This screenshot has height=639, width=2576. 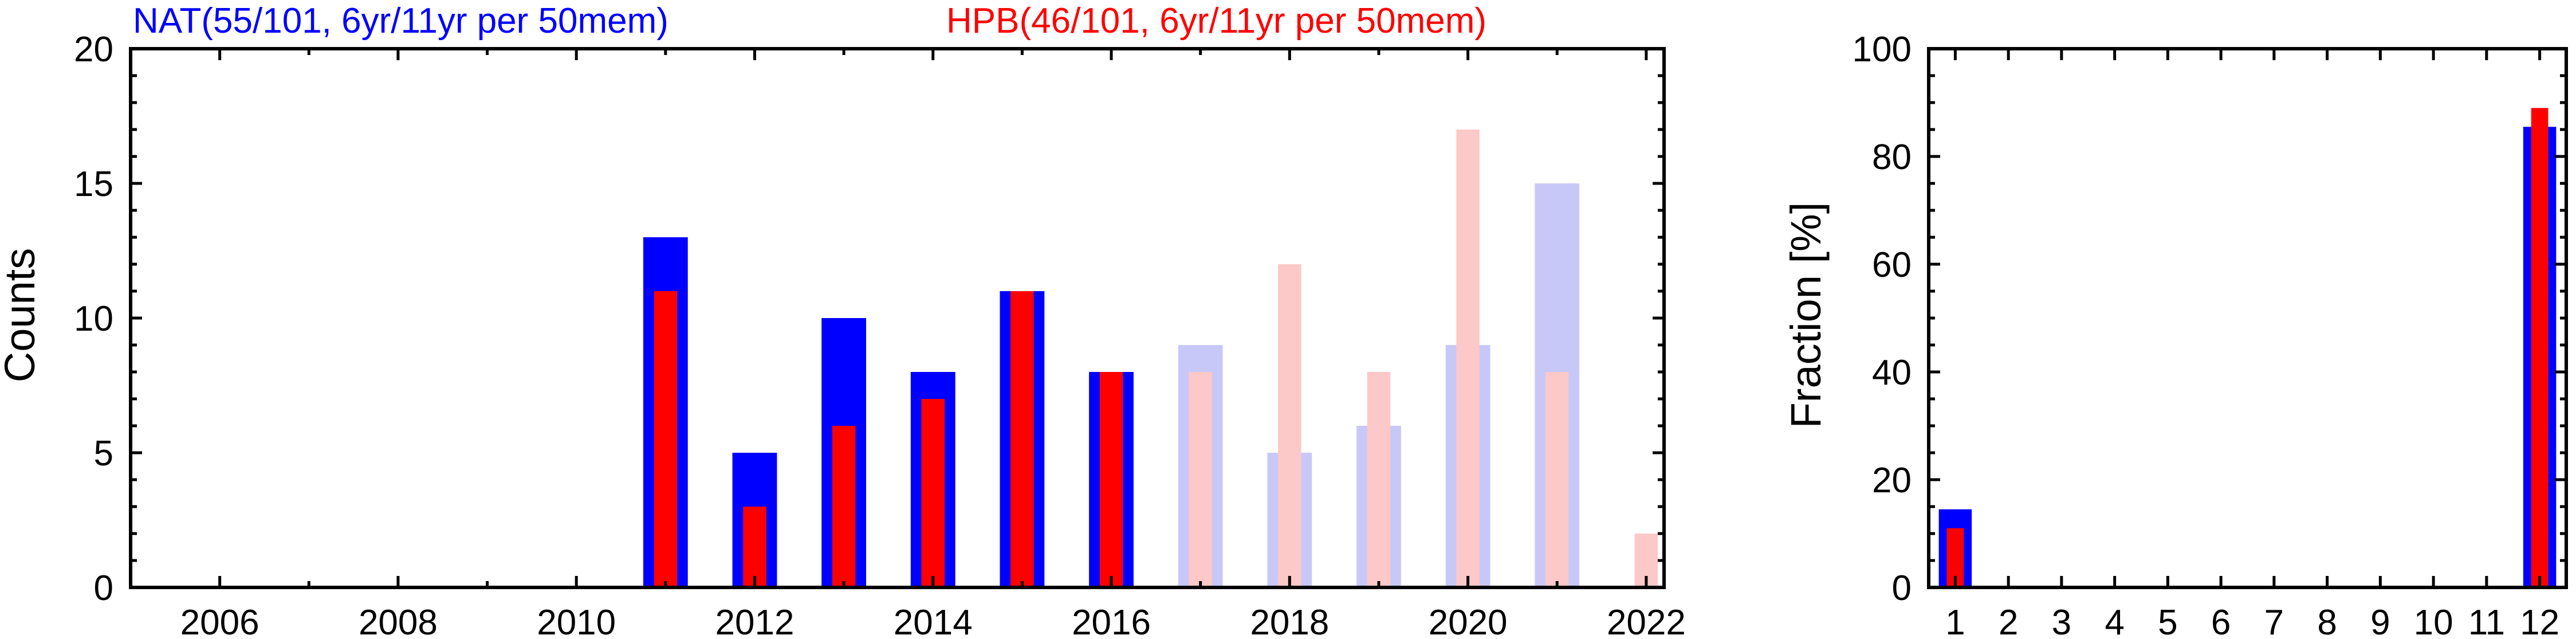 What do you see at coordinates (1111, 480) in the screenshot?
I see `hpb-bar-2016` at bounding box center [1111, 480].